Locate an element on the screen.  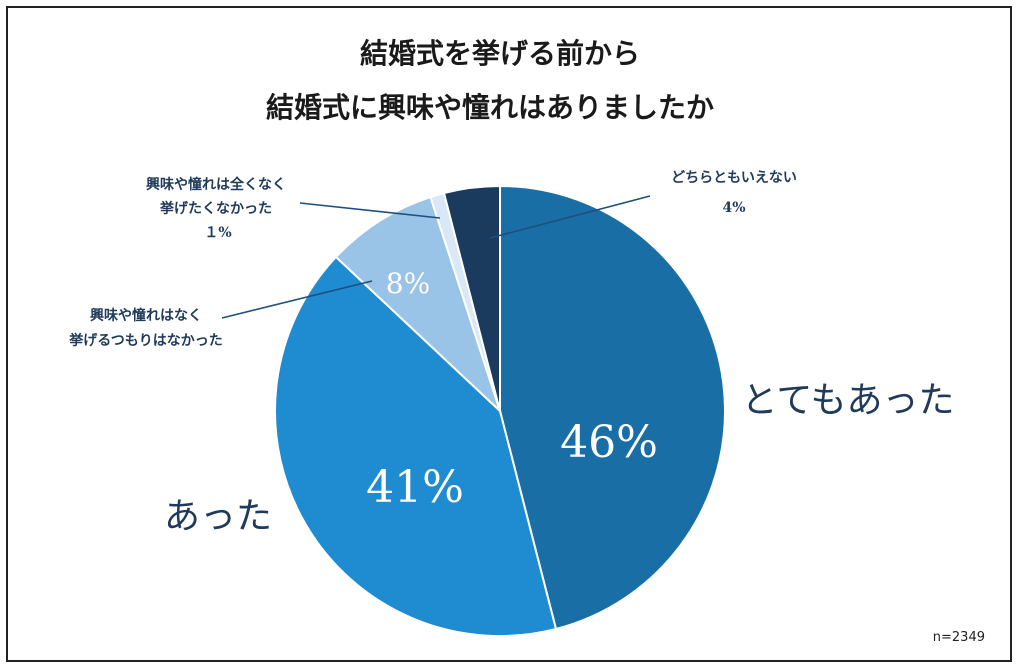
pie-slice-no-interest is located at coordinates (417, 303).